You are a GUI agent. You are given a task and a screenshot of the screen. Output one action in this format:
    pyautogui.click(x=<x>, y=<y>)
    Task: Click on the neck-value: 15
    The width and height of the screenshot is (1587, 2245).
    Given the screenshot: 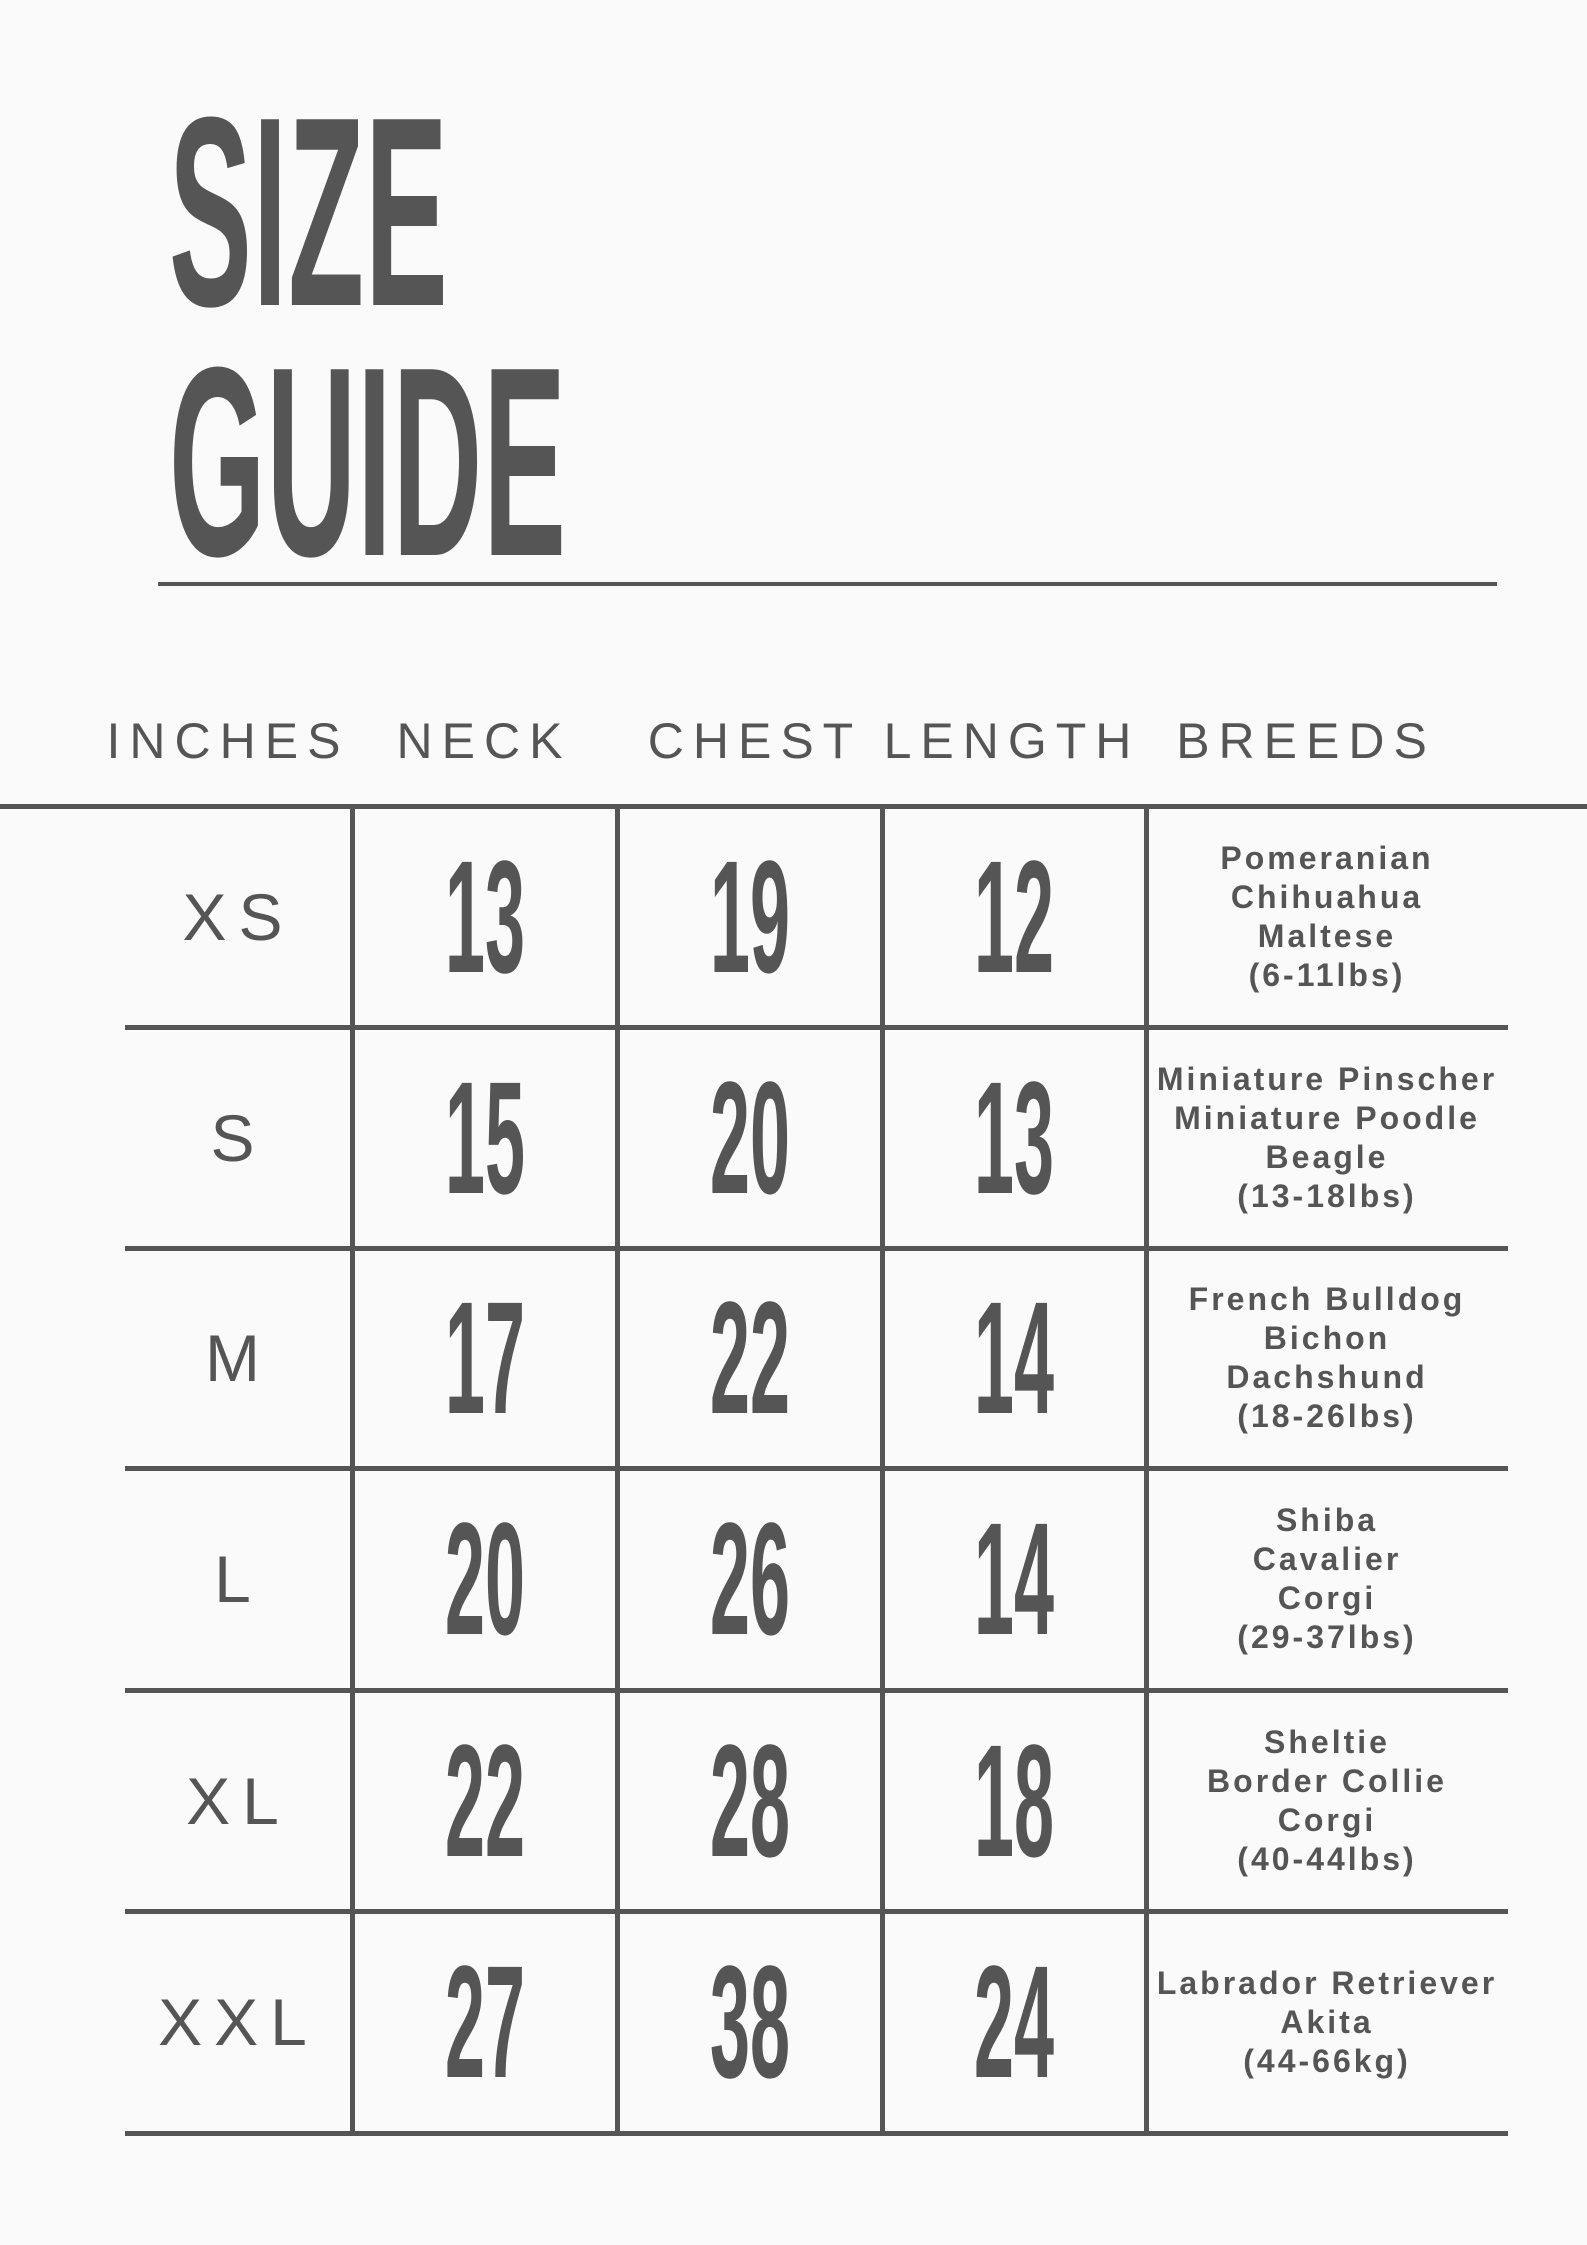 What is the action you would take?
    pyautogui.click(x=484, y=1137)
    